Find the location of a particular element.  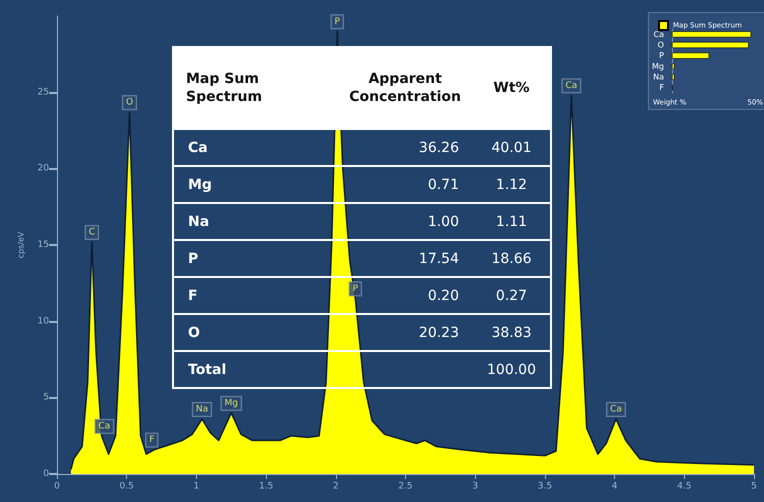

data-label: 18.66 is located at coordinates (512, 258).